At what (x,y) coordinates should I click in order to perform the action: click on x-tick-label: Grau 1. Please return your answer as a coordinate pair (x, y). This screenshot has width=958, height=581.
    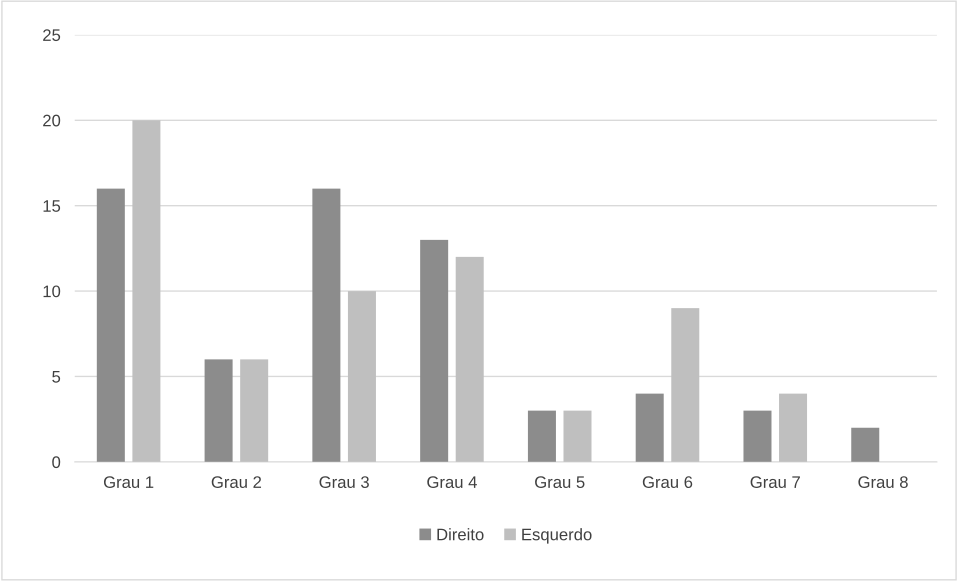
    Looking at the image, I should click on (129, 482).